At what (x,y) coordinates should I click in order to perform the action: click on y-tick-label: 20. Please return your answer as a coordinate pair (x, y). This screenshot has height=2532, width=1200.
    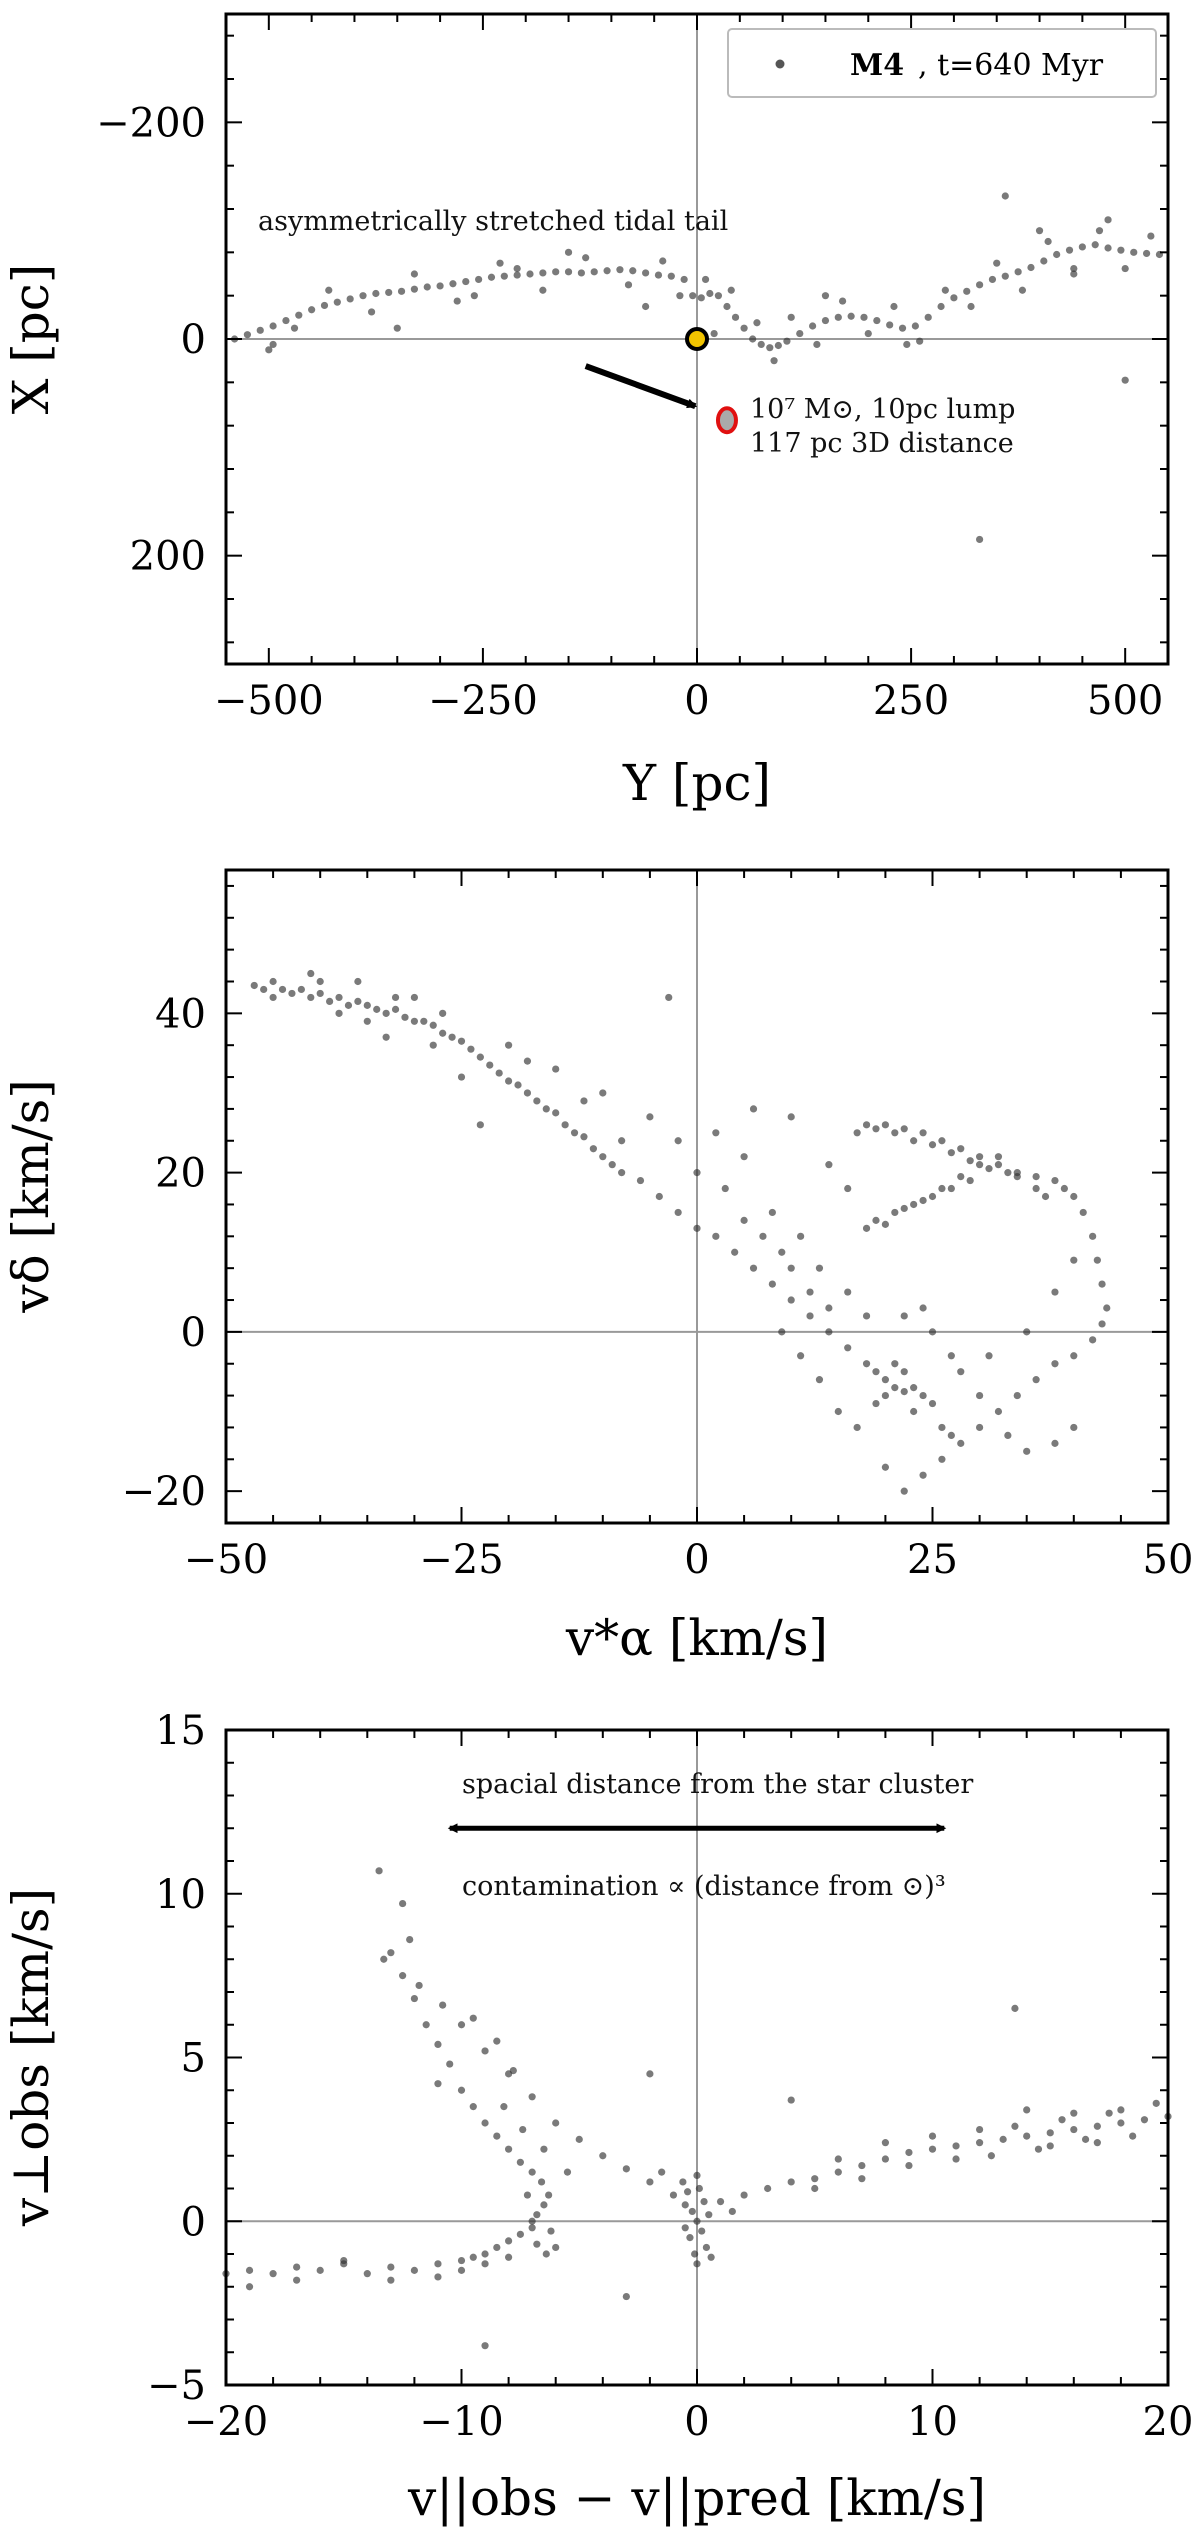
    Looking at the image, I should click on (180, 1174).